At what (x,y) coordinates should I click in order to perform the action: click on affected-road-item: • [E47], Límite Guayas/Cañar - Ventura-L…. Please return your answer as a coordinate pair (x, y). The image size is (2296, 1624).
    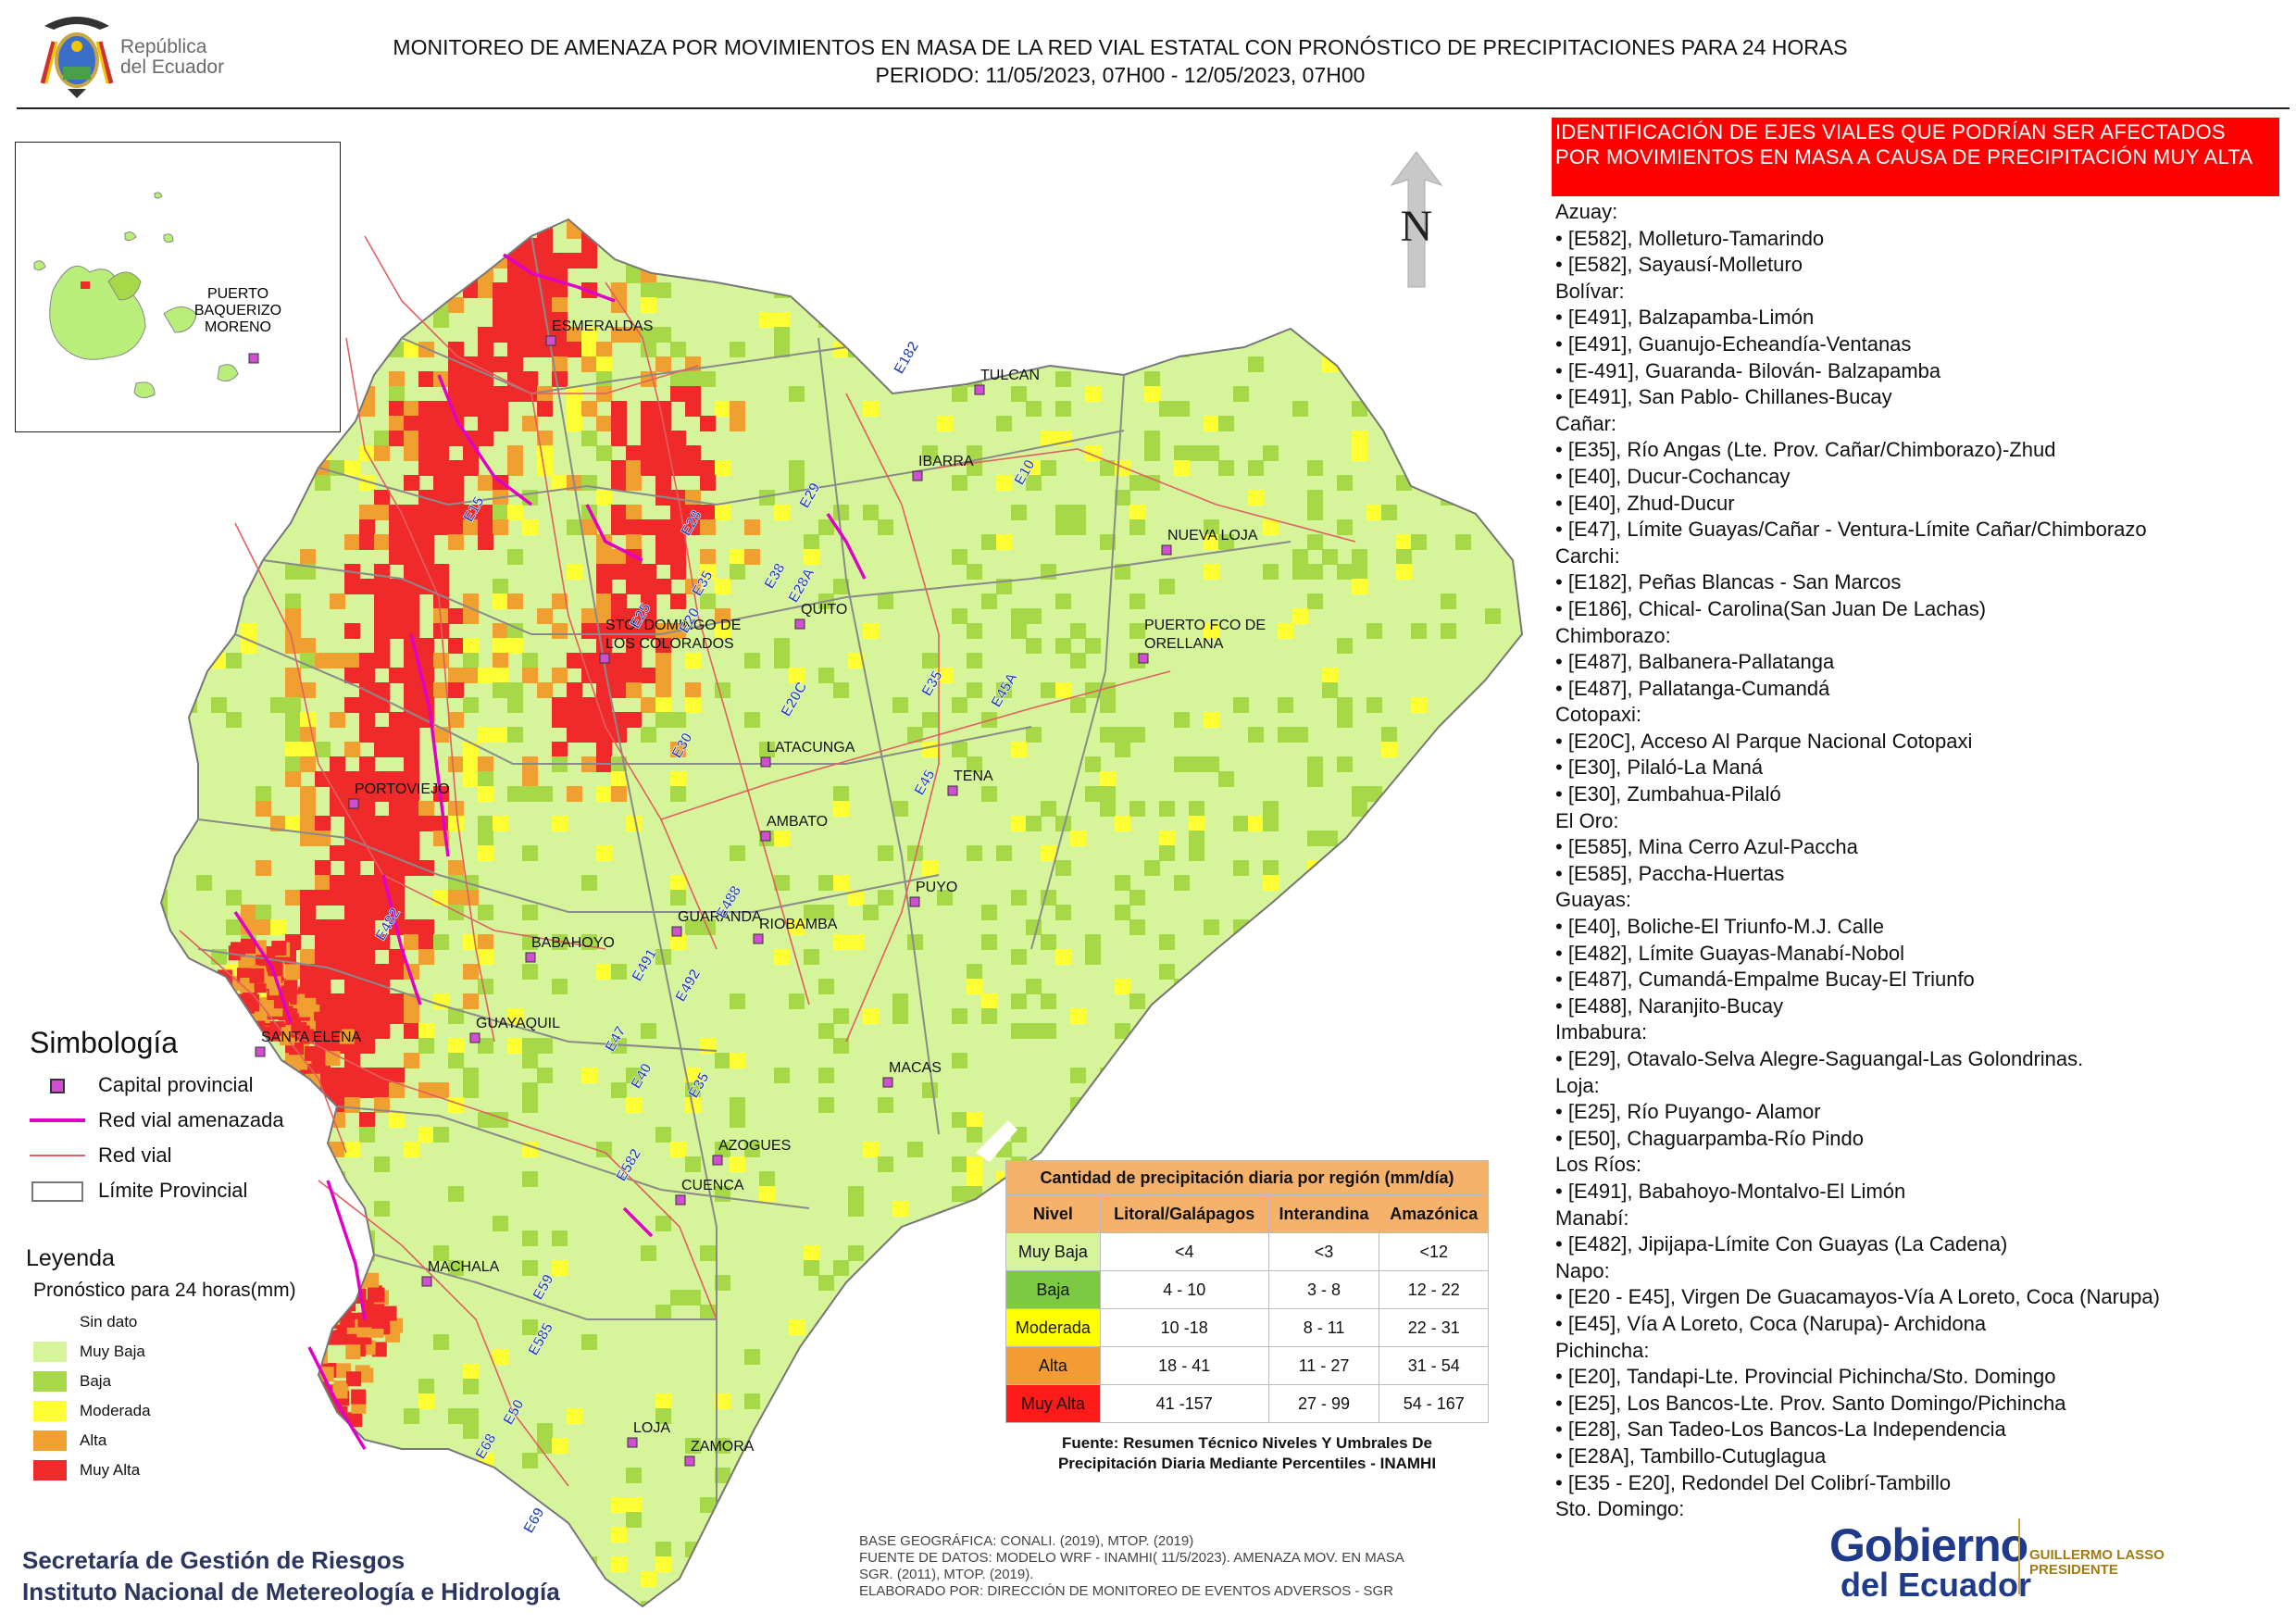
    Looking at the image, I should click on (1851, 530).